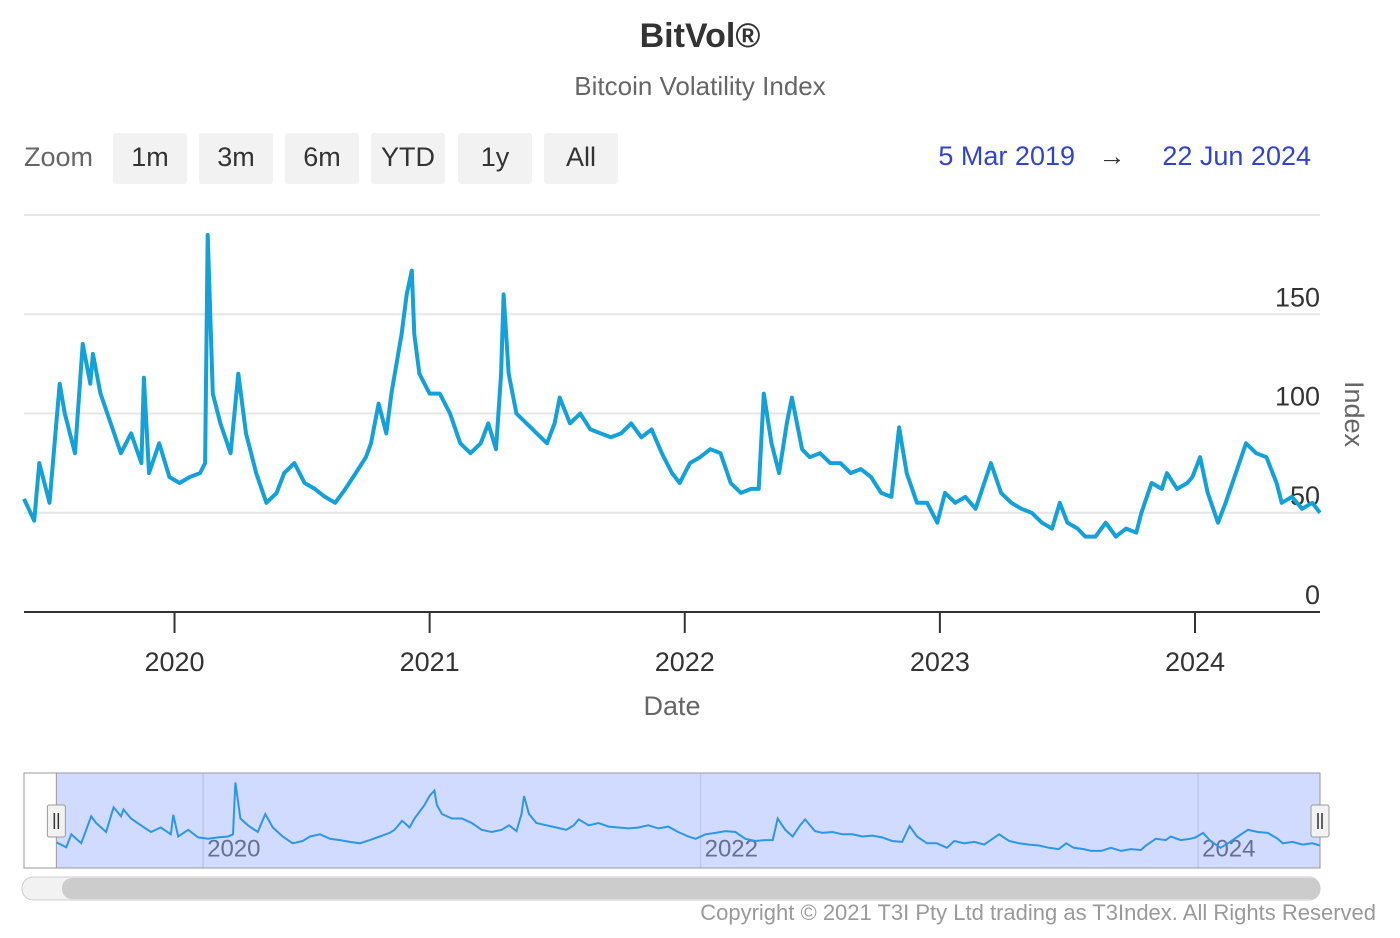 The height and width of the screenshot is (938, 1400). Describe the element at coordinates (430, 662) in the screenshot. I see `x-tick-label: 2021` at that location.